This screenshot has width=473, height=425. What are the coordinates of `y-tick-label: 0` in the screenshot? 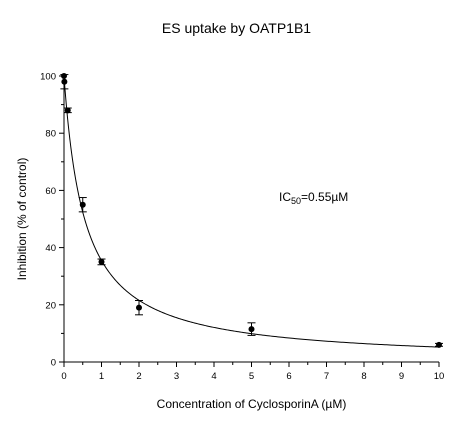 It's located at (53, 363).